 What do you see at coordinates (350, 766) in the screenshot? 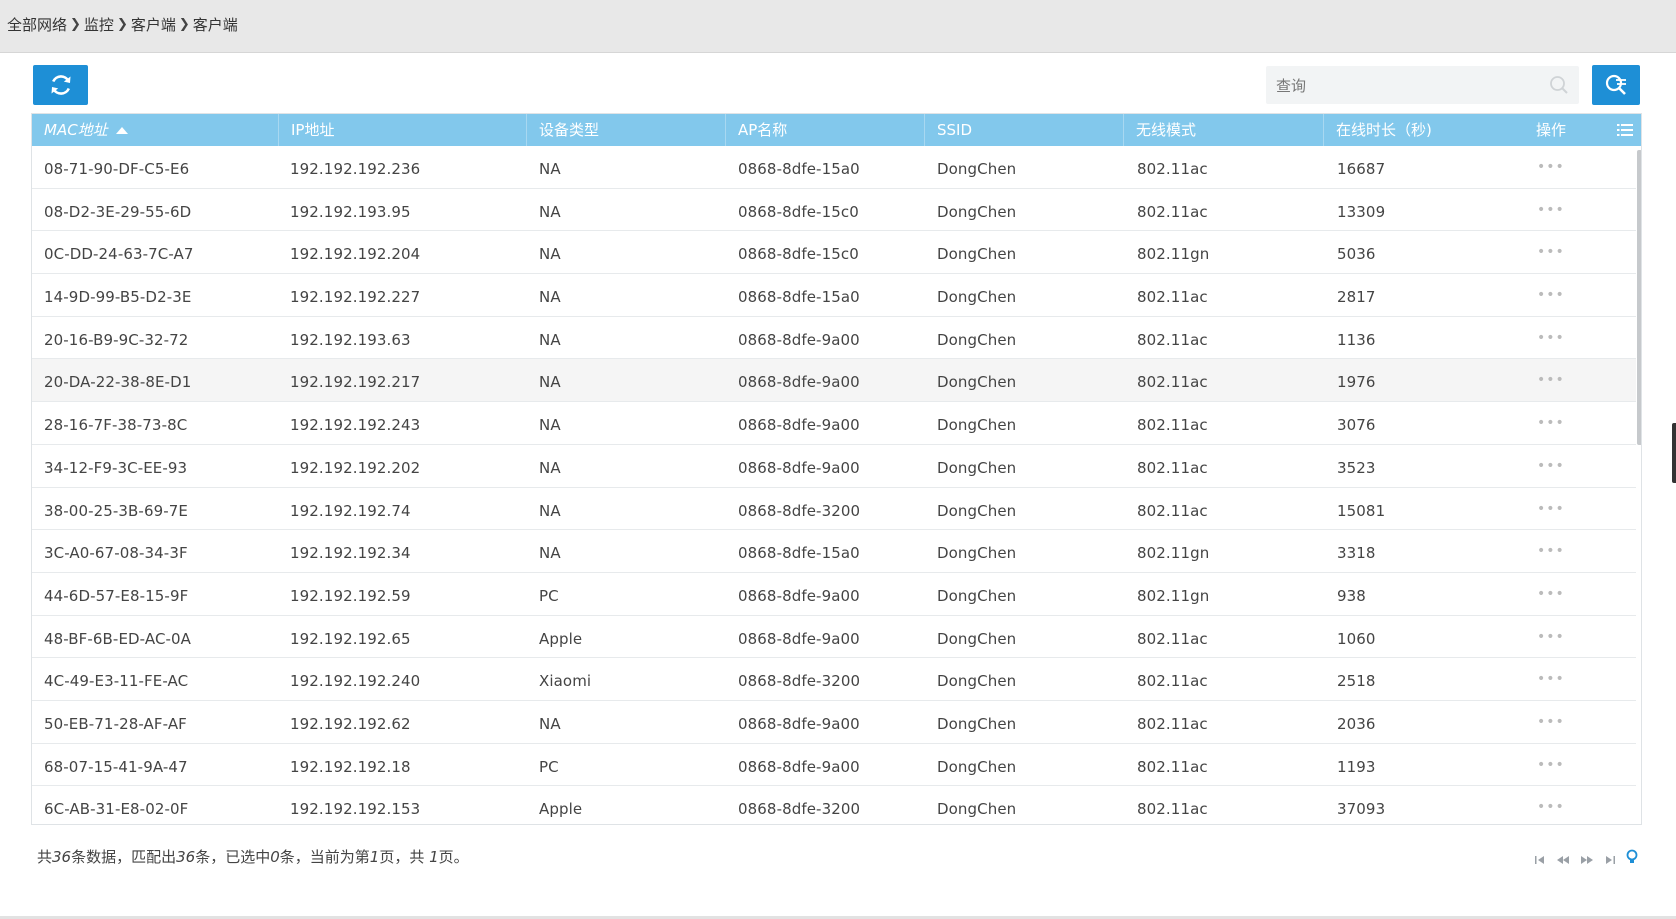
I see `cell-ip: 192.192.192.18` at bounding box center [350, 766].